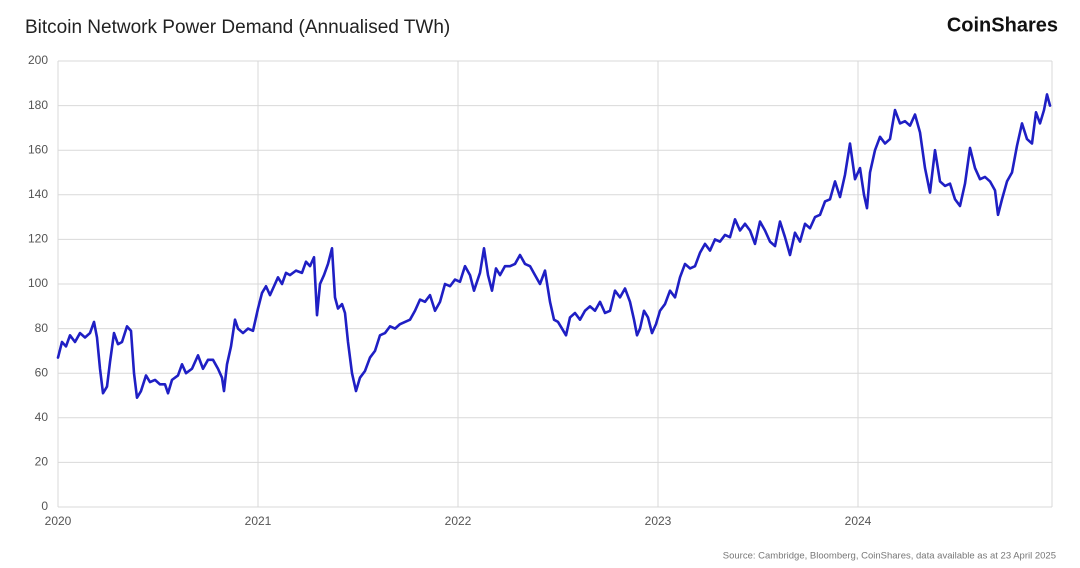 The width and height of the screenshot is (1080, 568). I want to click on y-tick-label: 60, so click(42, 372).